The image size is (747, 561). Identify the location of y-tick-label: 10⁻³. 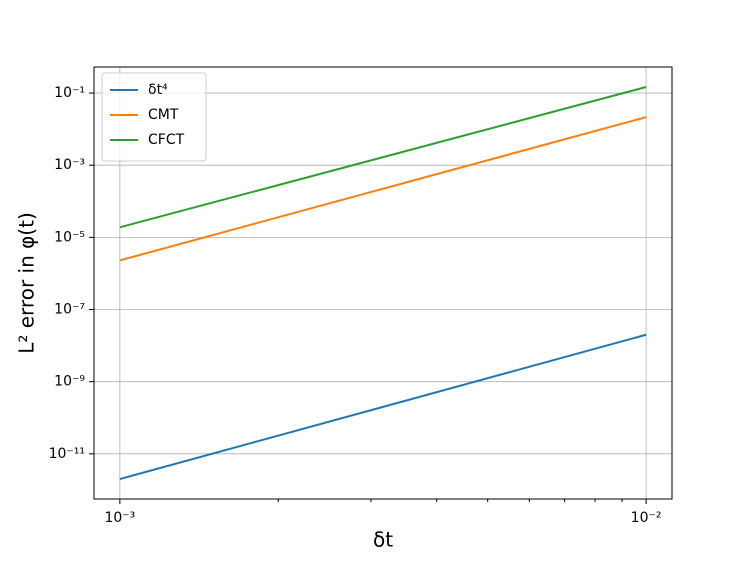
(69, 165).